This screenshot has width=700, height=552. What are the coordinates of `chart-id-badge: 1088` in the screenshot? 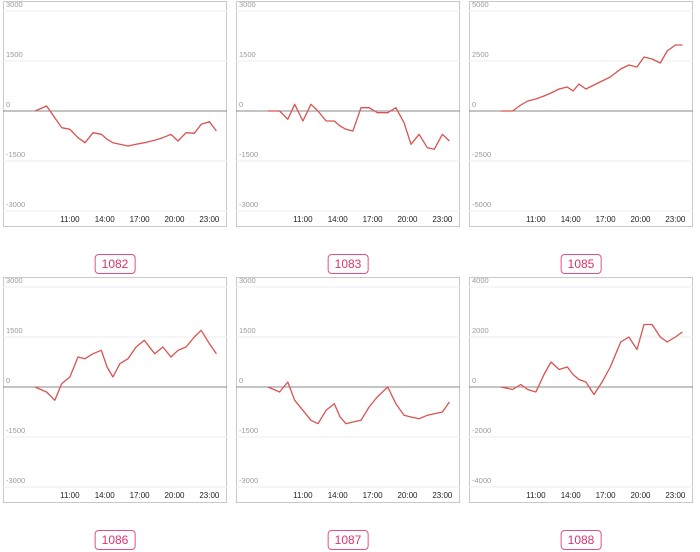 It's located at (581, 540).